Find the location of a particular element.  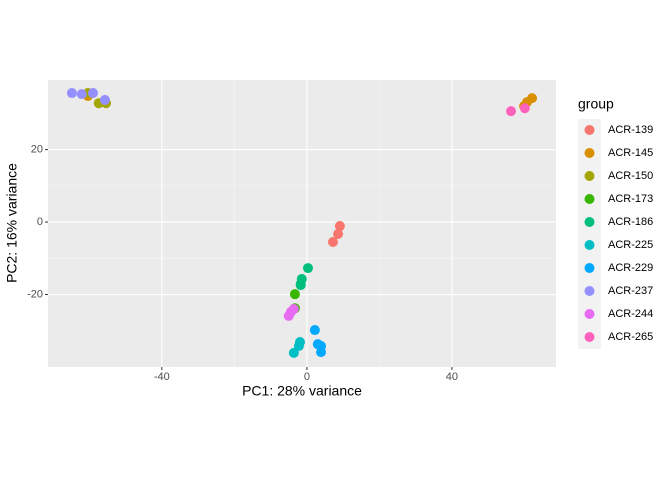

x-tick-label: 40 is located at coordinates (452, 377).